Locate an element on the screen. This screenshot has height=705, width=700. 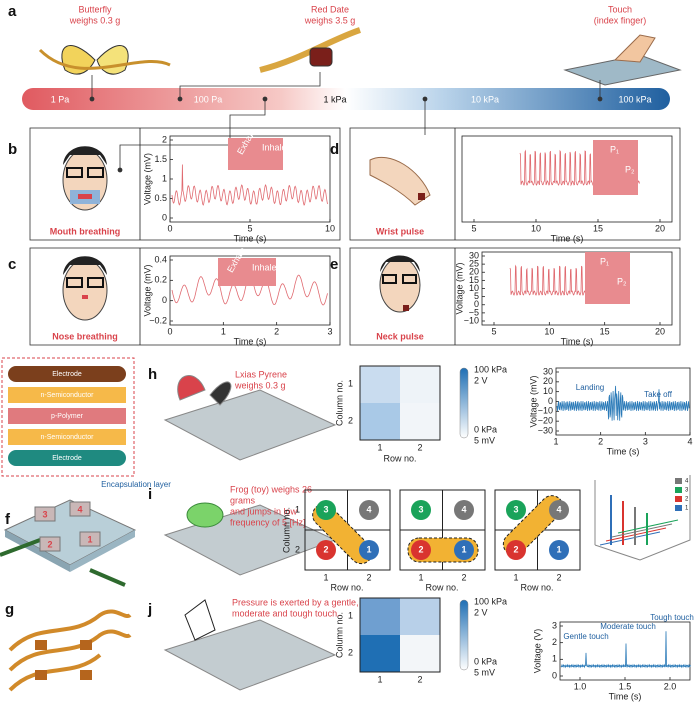
pixel-label: 2 is located at coordinates (515, 549).